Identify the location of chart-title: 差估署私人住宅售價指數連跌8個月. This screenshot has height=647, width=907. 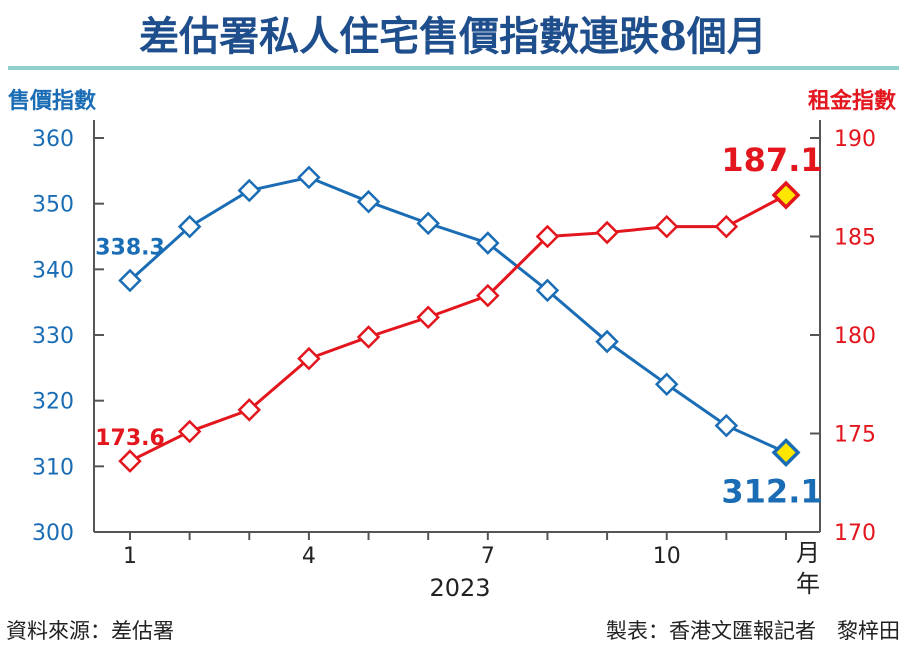
(453, 36).